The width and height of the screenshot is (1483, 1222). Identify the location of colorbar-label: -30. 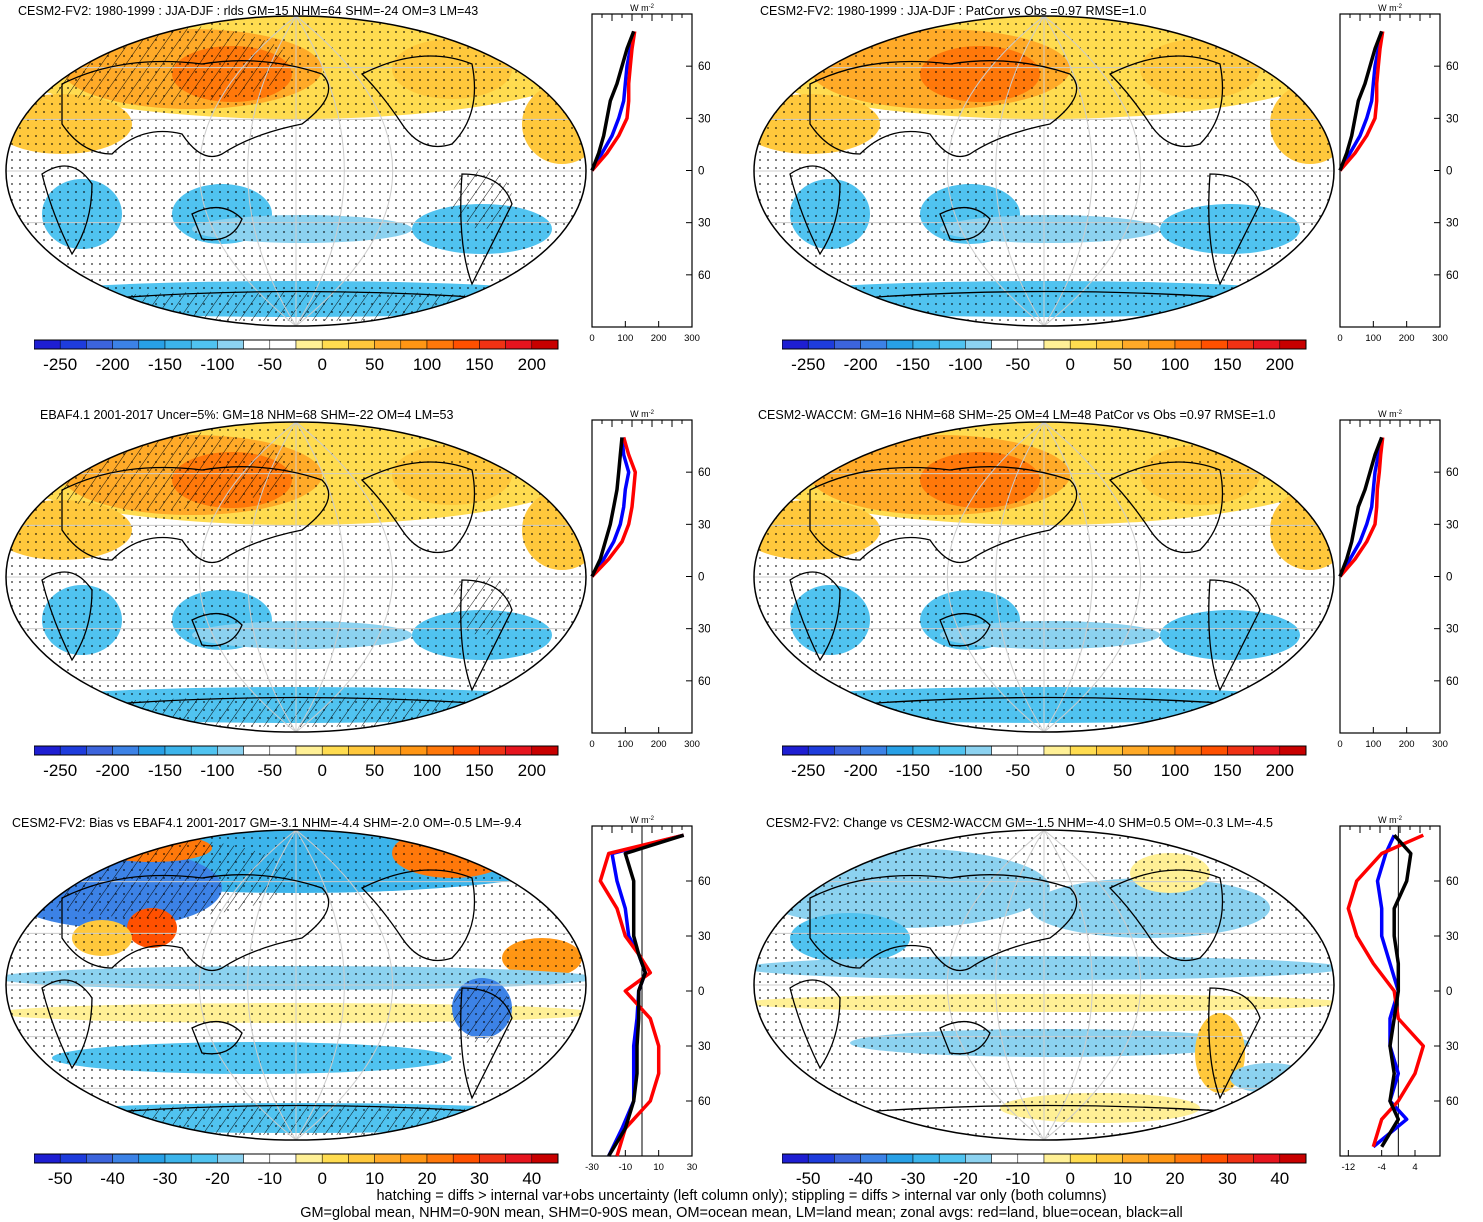
(165, 1178).